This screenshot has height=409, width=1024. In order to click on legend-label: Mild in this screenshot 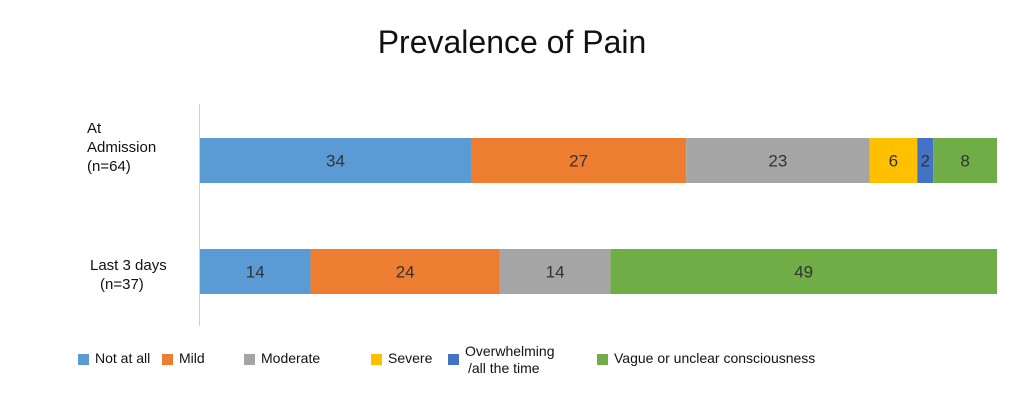, I will do `click(192, 358)`.